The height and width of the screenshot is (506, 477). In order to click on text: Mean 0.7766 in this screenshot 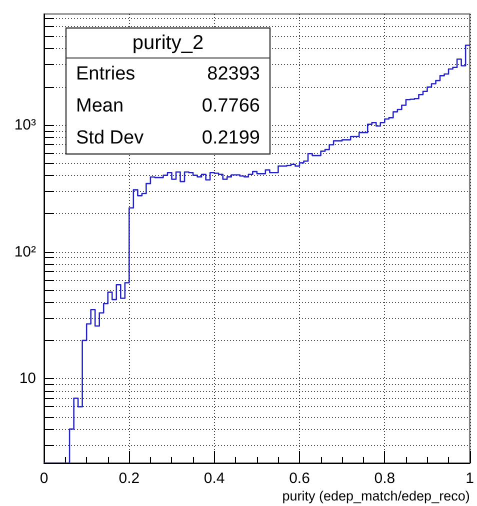, I will do `click(168, 106)`.